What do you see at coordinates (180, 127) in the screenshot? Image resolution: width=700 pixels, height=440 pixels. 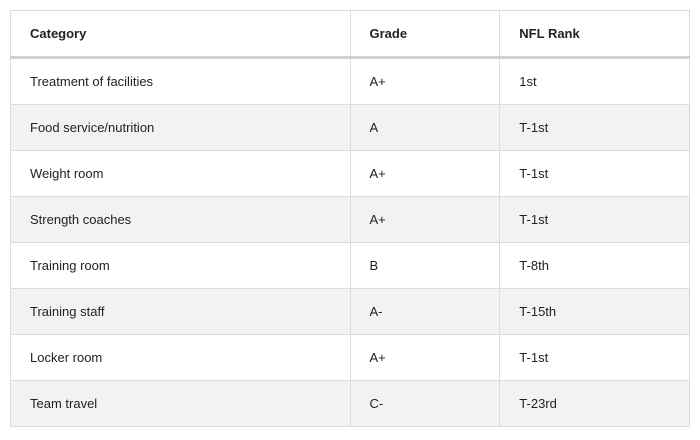 I see `table-cell: Food service/nutrition` at bounding box center [180, 127].